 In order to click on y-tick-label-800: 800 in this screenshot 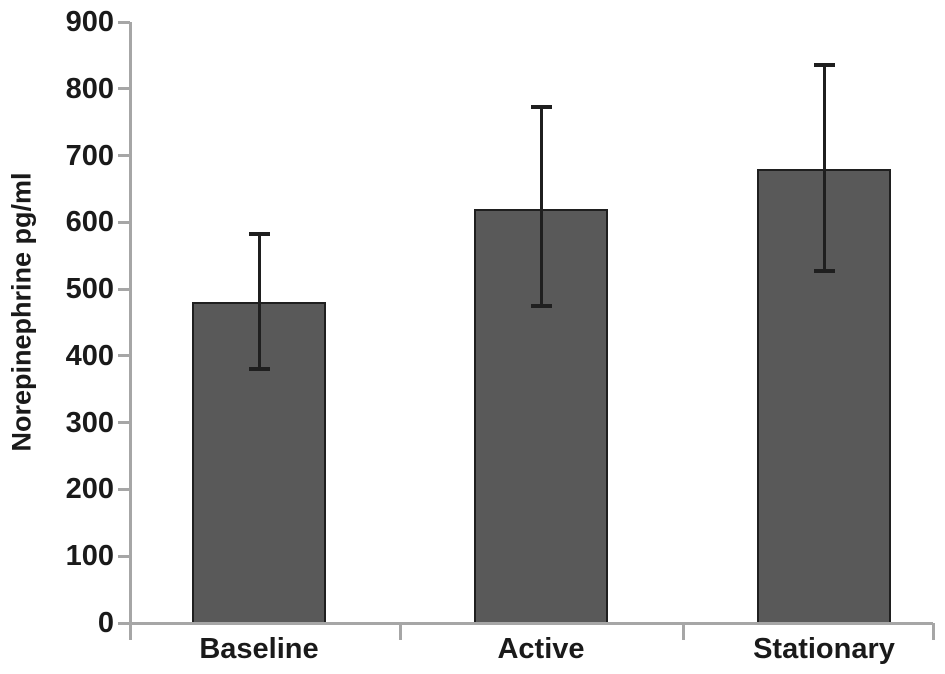, I will do `click(89, 88)`.